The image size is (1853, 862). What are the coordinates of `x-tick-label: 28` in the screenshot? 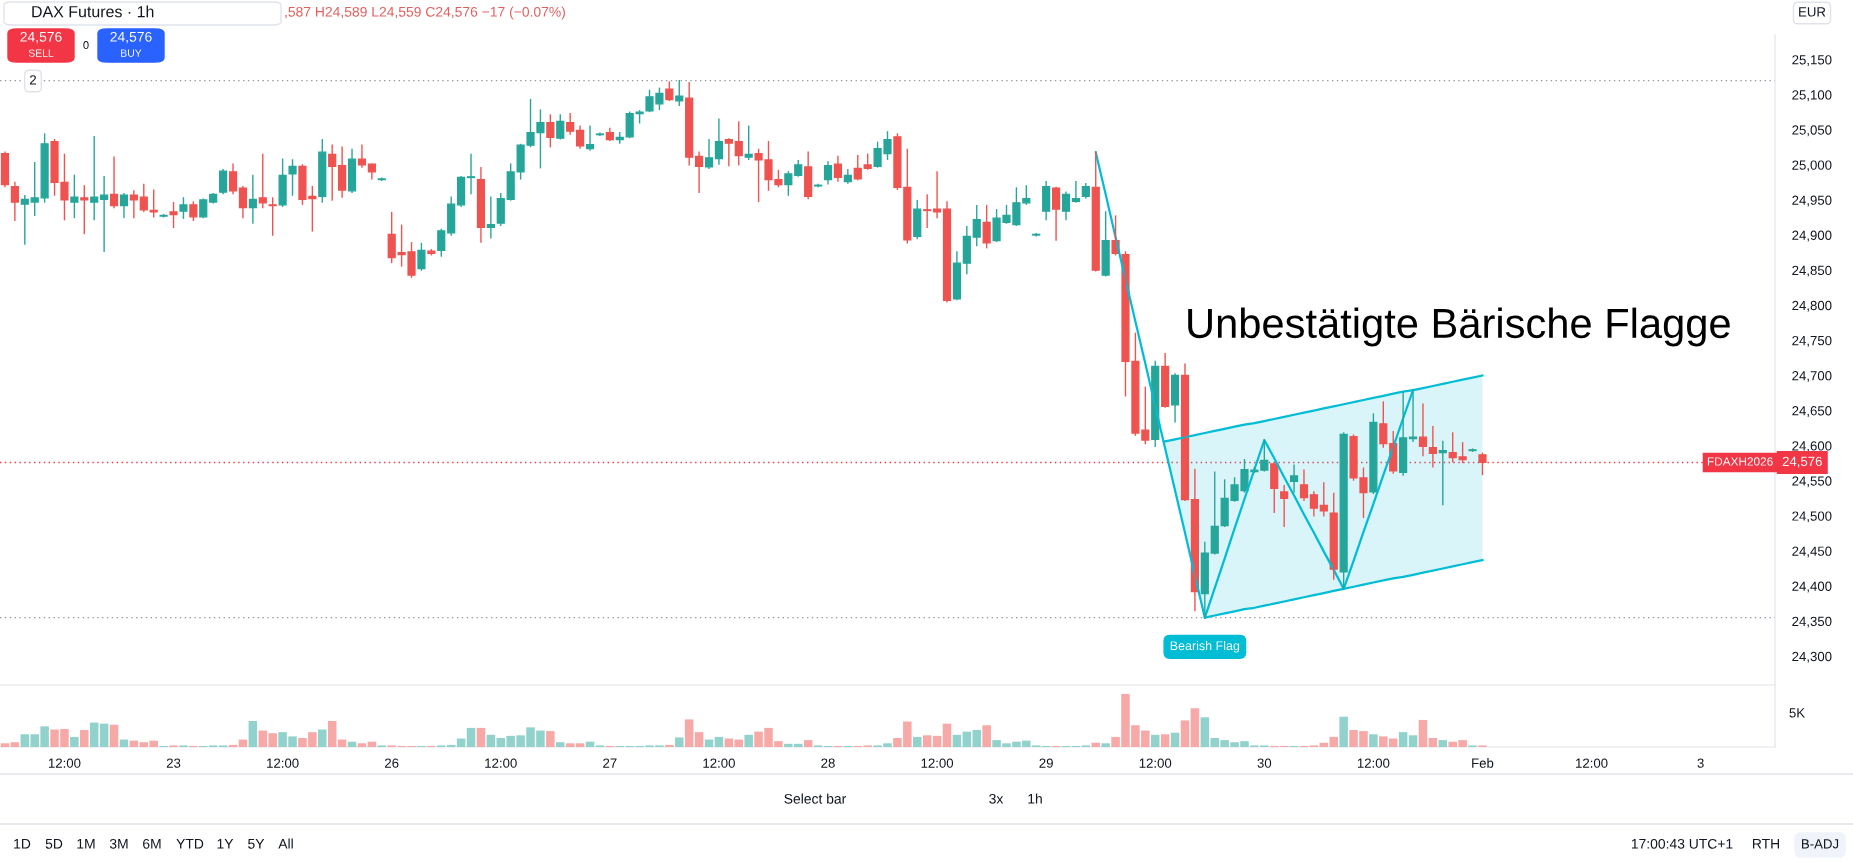 It's located at (828, 763).